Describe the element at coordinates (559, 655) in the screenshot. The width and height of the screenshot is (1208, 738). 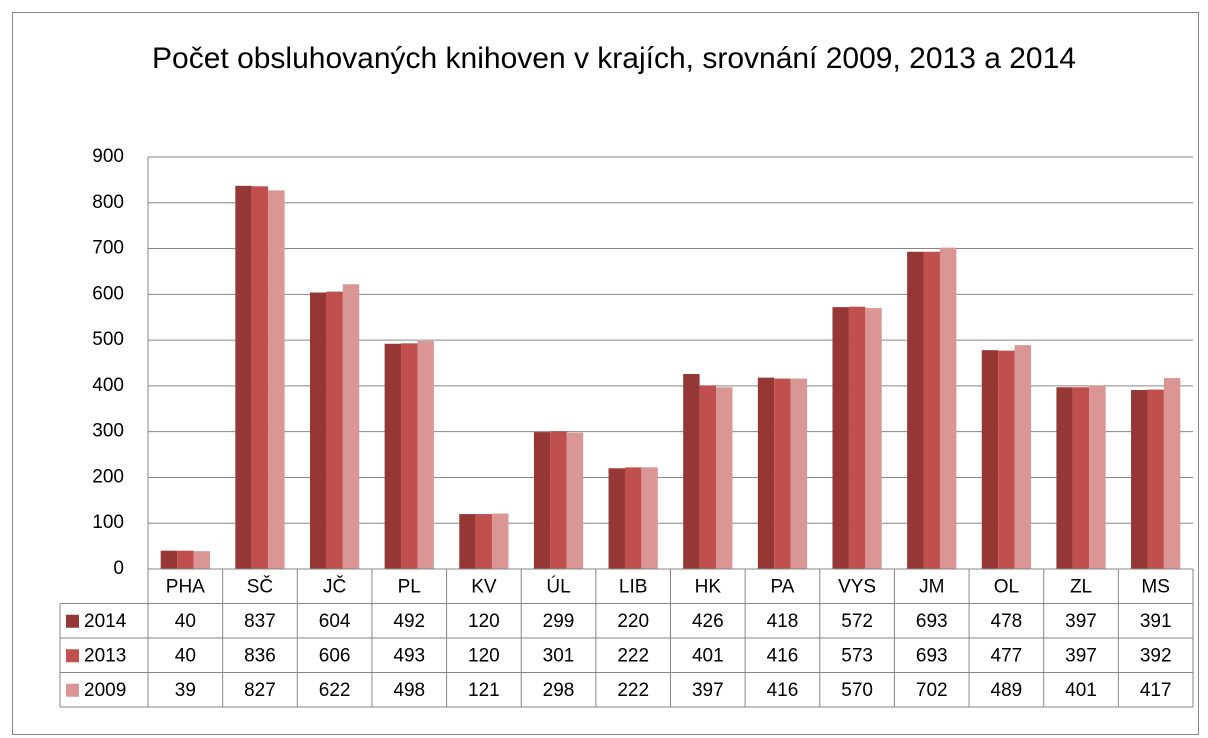
I see `table-value: 301` at that location.